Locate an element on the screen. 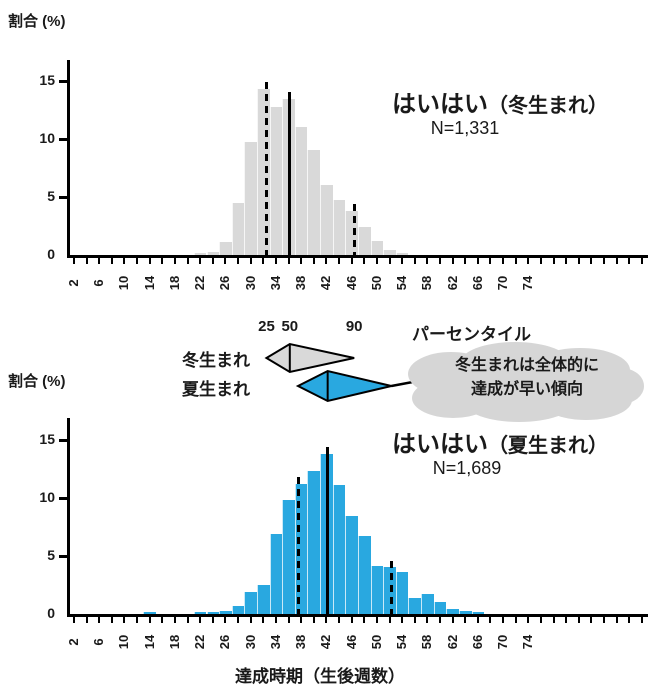  y-tick-label: 10 is located at coordinates (47, 137).